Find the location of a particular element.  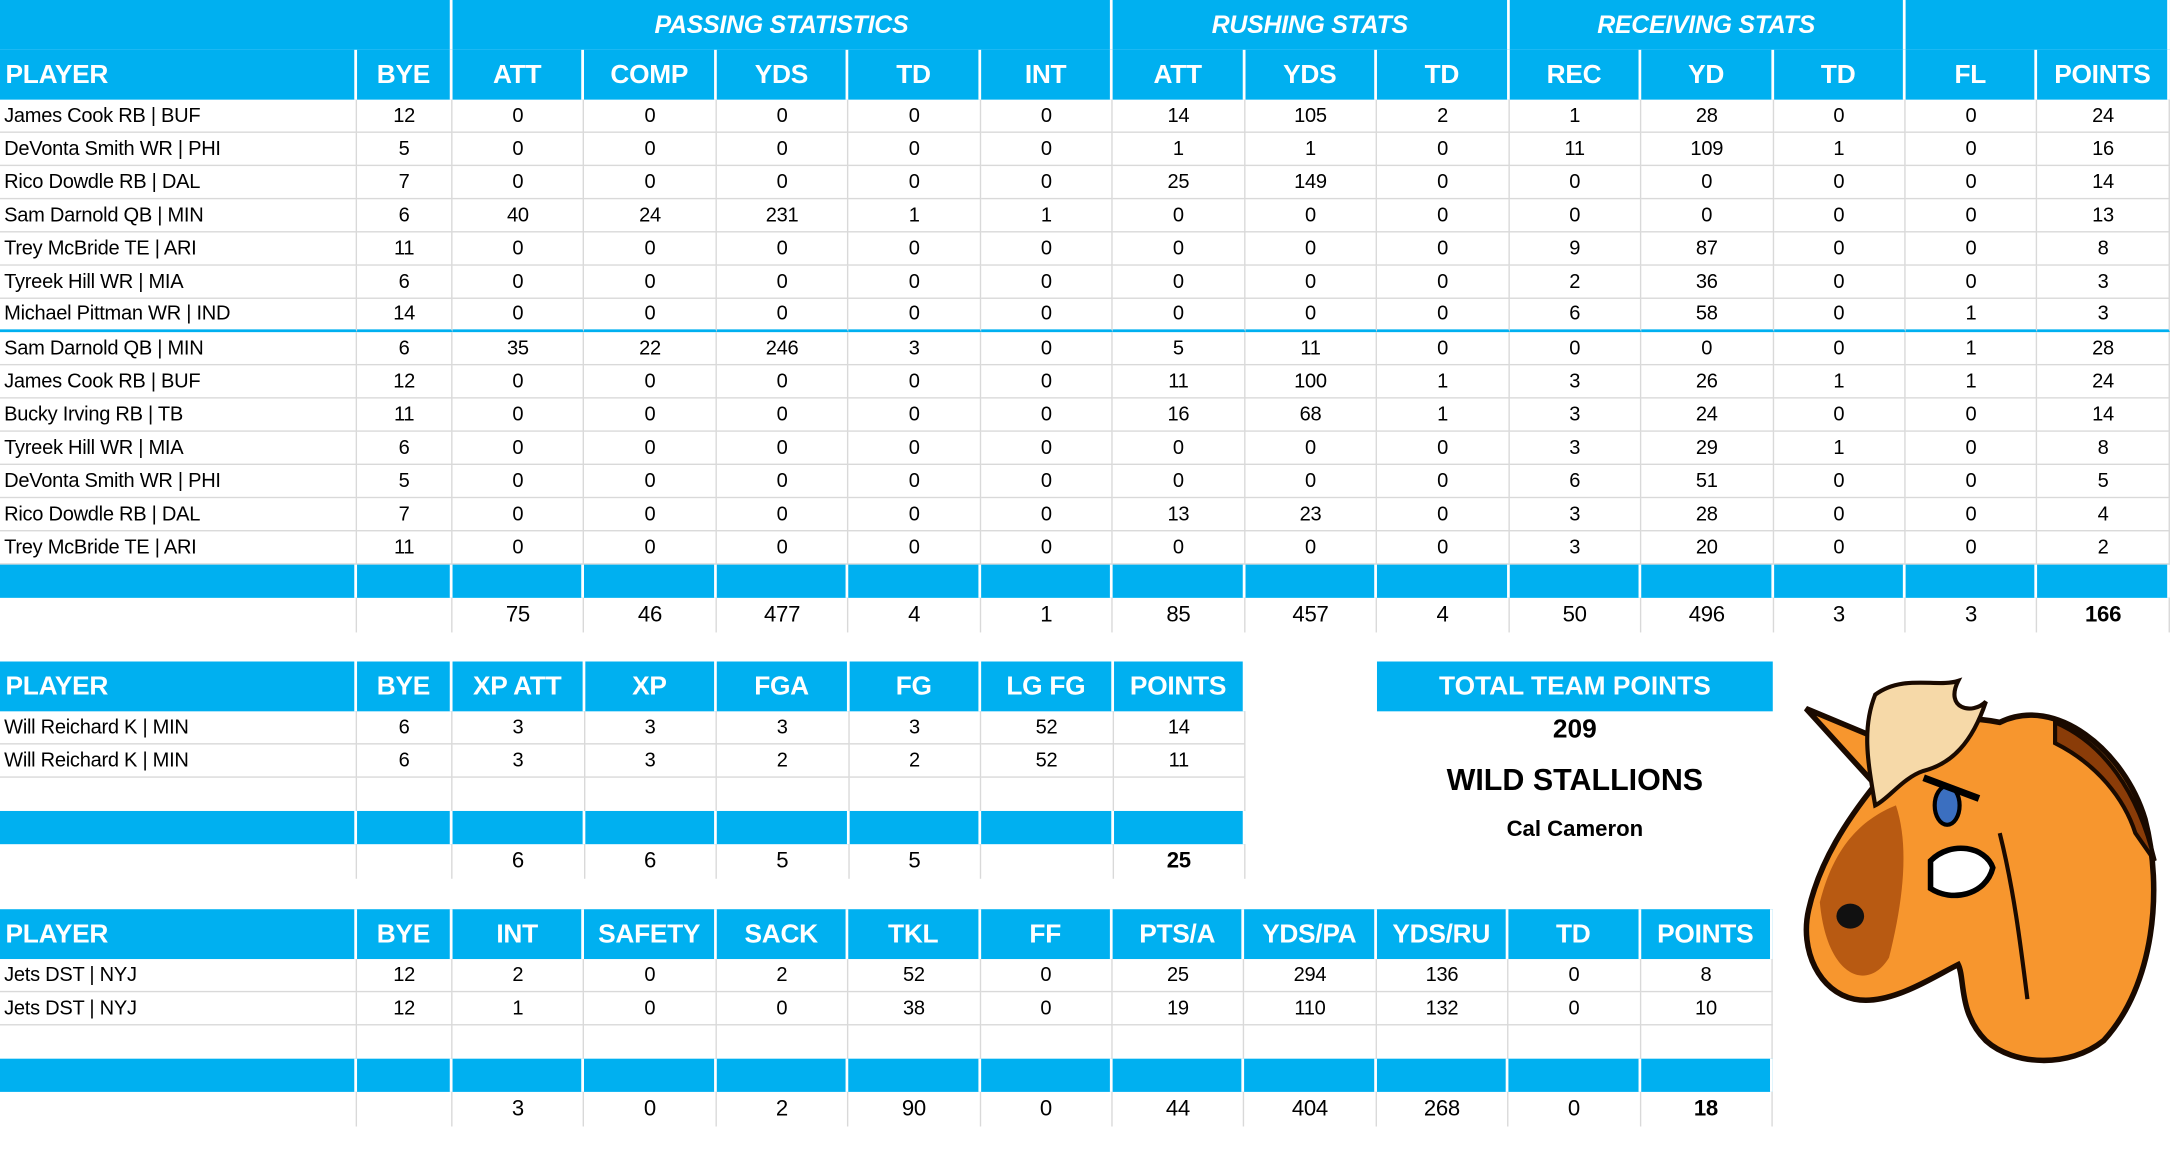

stat-rec: 9 is located at coordinates (1575, 249).